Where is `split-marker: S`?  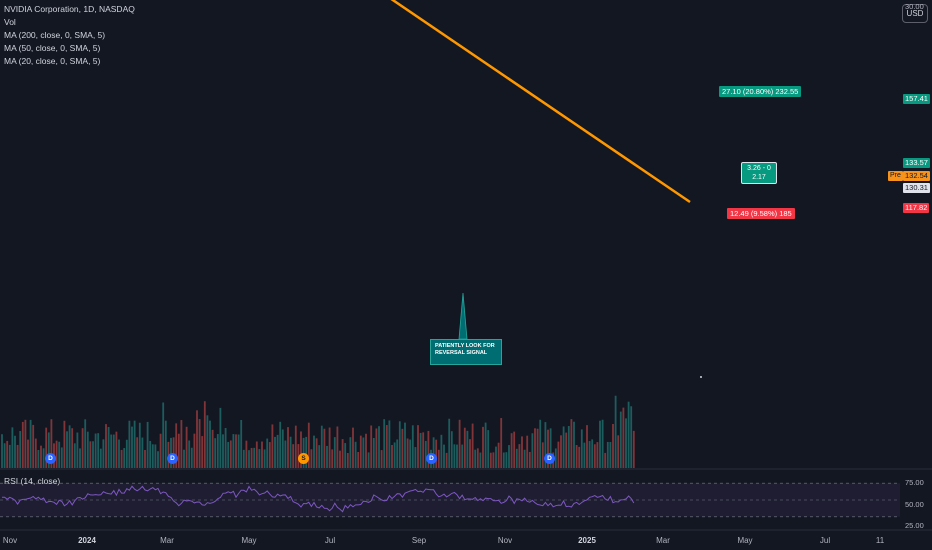 split-marker: S is located at coordinates (303, 458).